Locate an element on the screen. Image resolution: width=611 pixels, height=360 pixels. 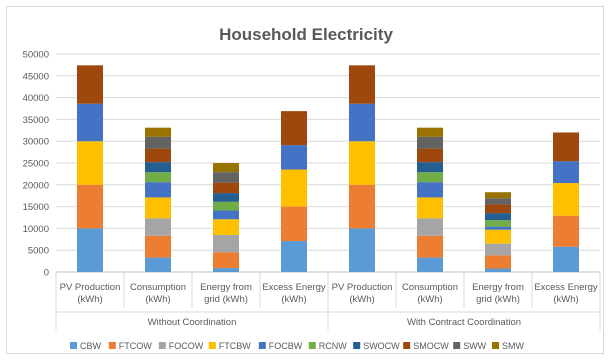
y-tick-label: 20000 is located at coordinates (36, 185).